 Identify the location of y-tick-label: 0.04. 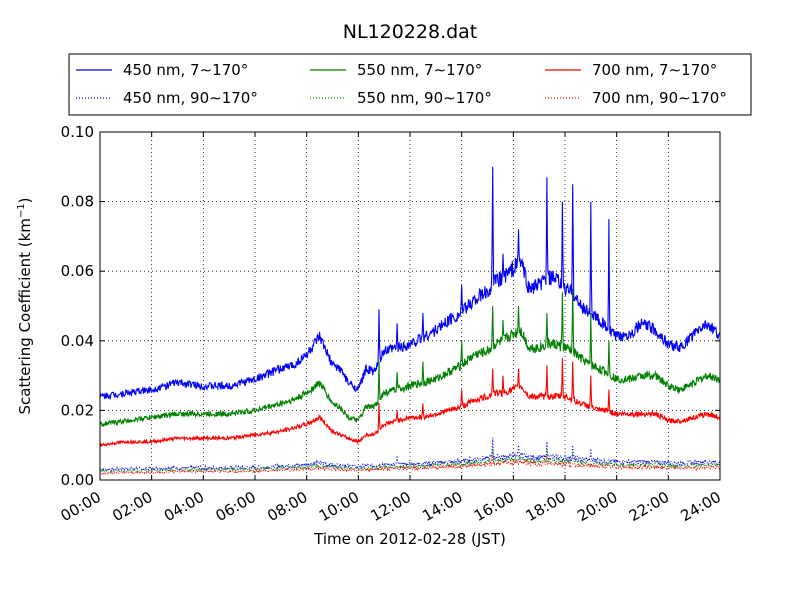
(77, 341).